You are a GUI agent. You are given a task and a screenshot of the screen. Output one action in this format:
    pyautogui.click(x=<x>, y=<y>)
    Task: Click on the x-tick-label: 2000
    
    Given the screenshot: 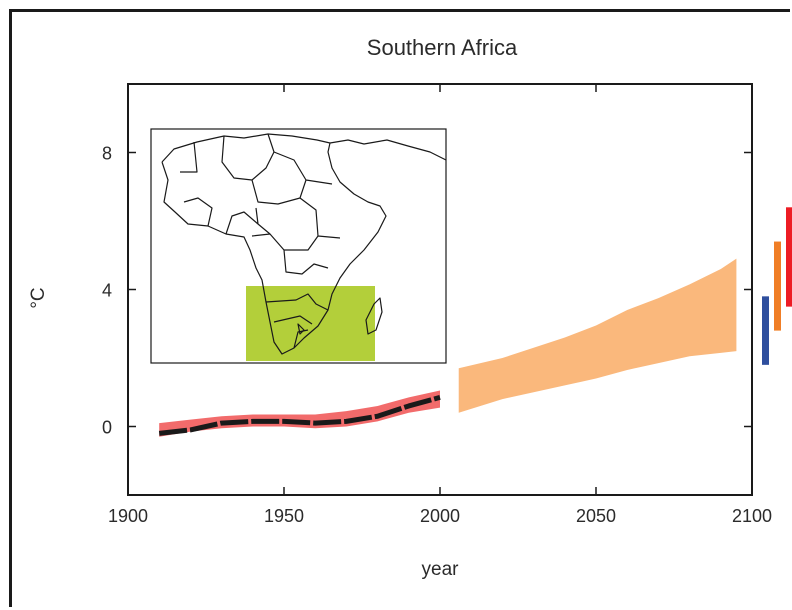 What is the action you would take?
    pyautogui.click(x=440, y=516)
    